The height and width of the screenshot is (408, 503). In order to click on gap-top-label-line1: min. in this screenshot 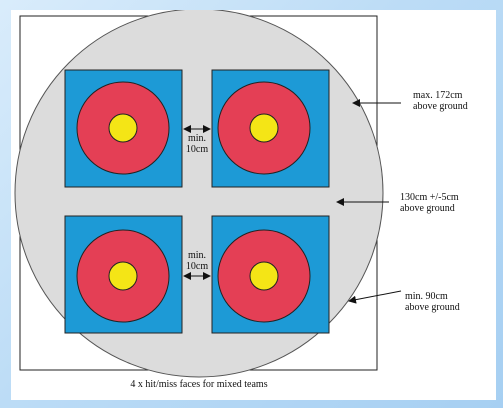, I will do `click(197, 138)`.